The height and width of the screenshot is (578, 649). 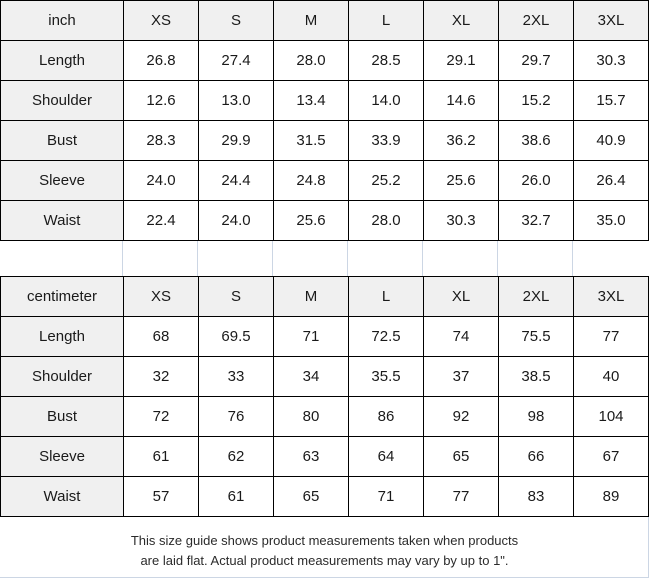 I want to click on cell-sleeve-xl: 65, so click(x=461, y=456).